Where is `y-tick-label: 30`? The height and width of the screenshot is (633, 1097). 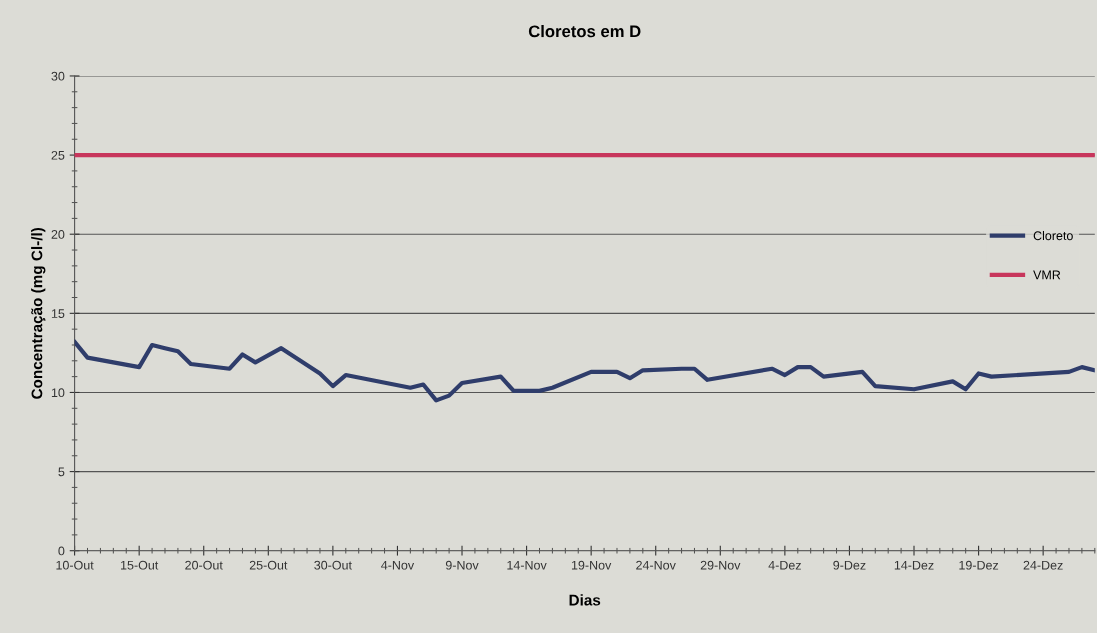 y-tick-label: 30 is located at coordinates (58, 76).